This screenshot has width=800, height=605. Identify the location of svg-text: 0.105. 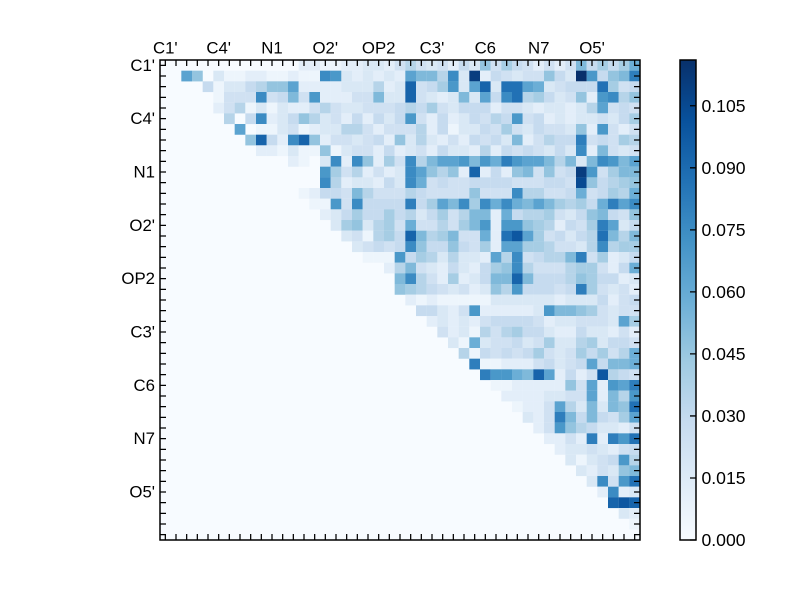
(724, 106).